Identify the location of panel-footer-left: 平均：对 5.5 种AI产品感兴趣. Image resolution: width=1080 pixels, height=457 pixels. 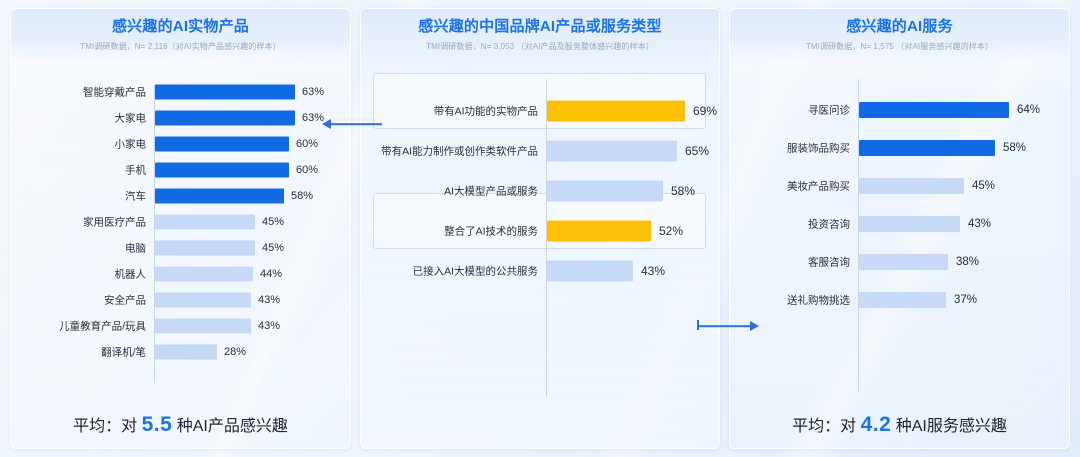
(180, 426).